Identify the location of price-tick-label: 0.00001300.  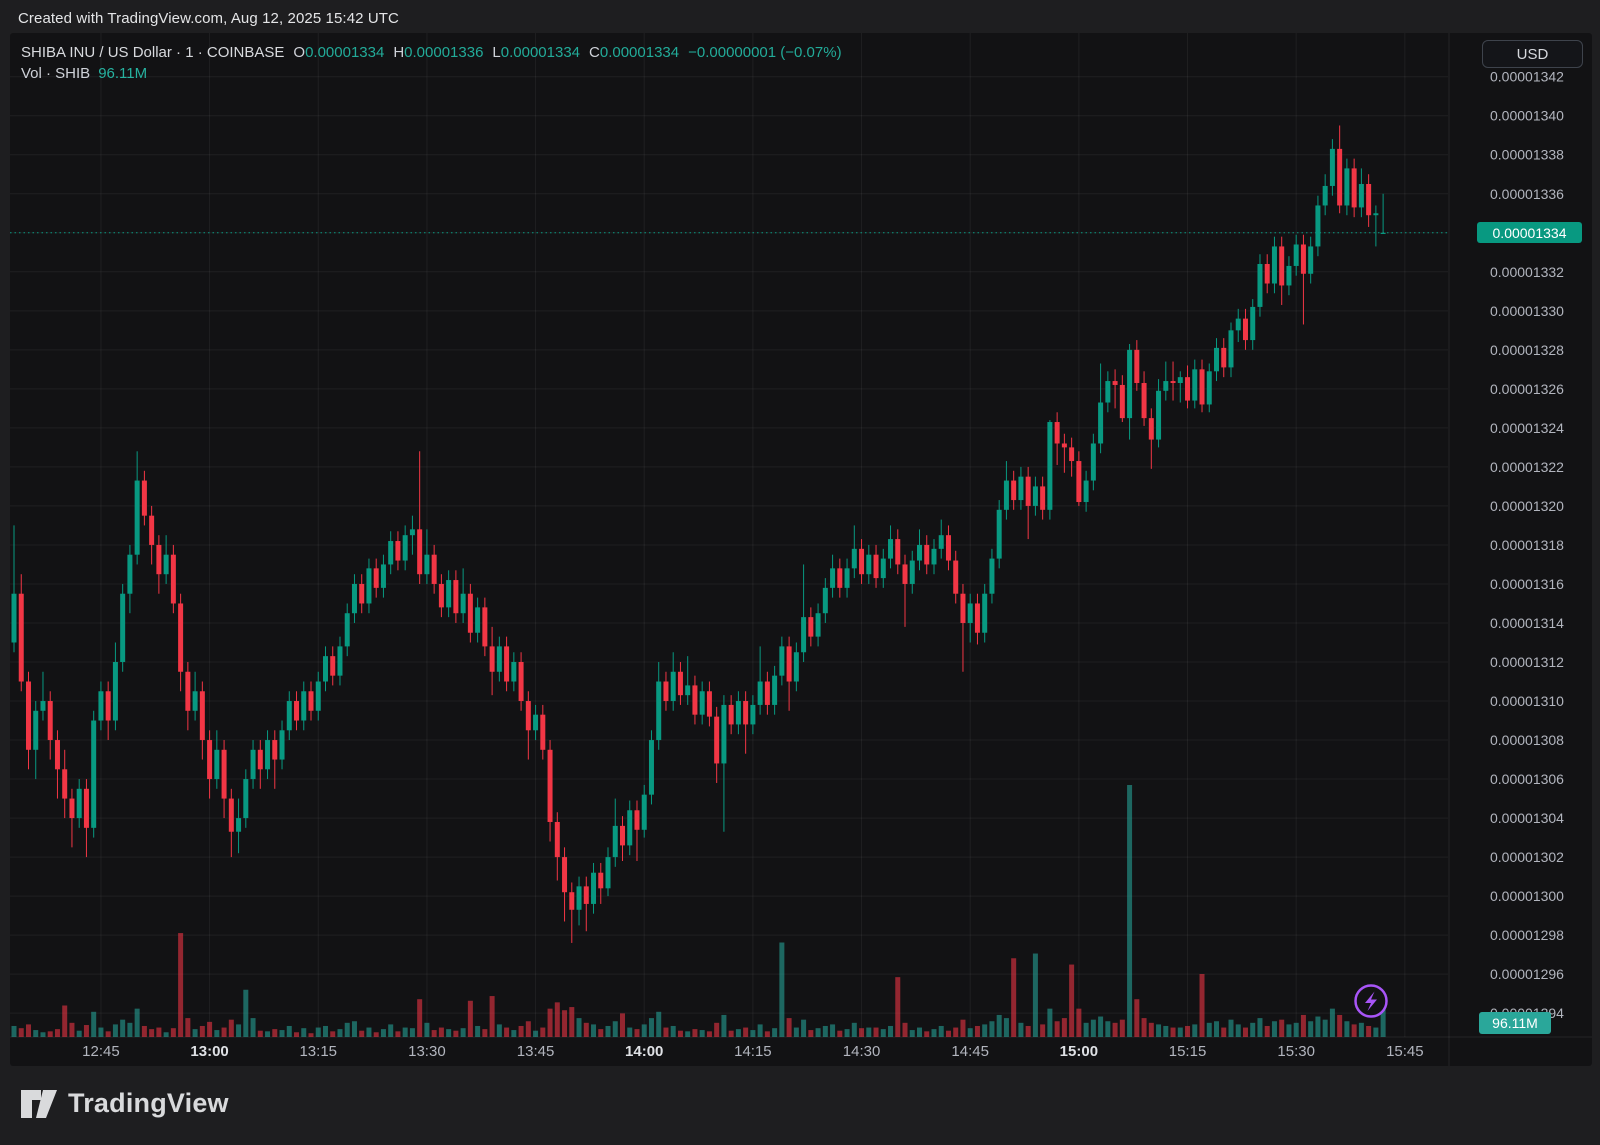
(1527, 896).